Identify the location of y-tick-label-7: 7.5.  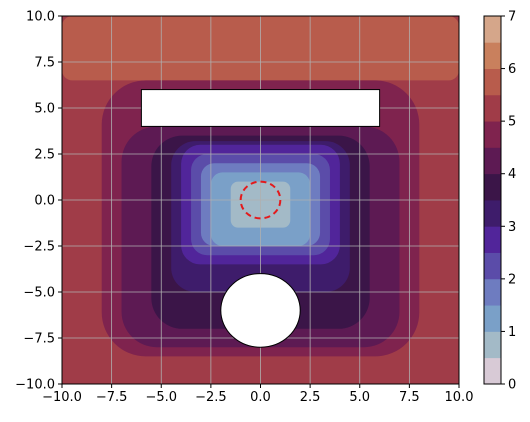
(44, 63).